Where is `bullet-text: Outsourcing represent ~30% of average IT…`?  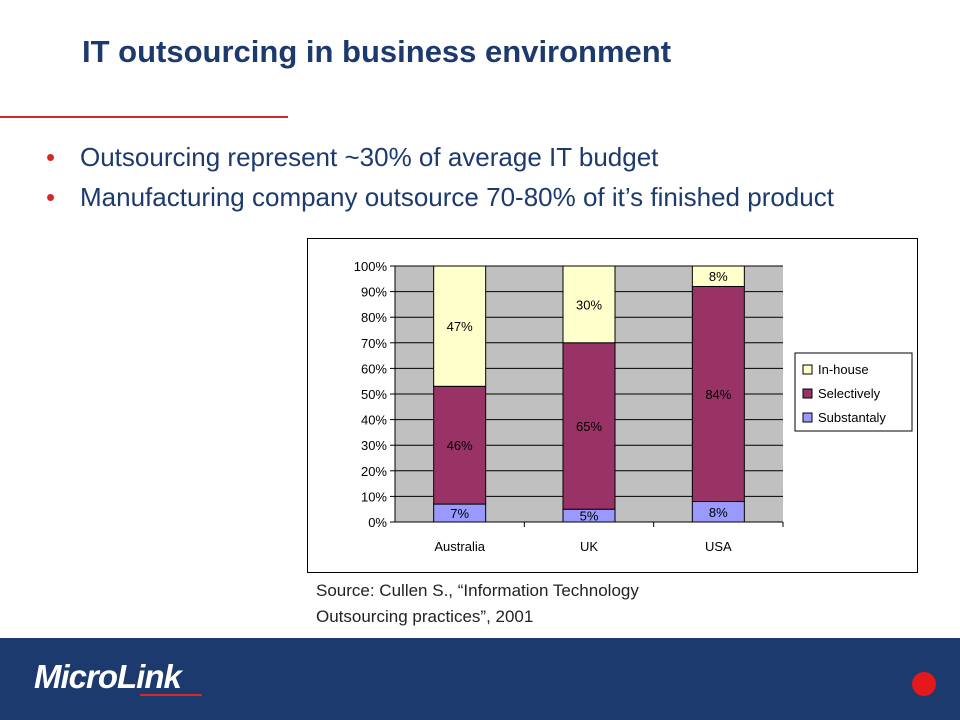 bullet-text: Outsourcing represent ~30% of average IT… is located at coordinates (369, 157).